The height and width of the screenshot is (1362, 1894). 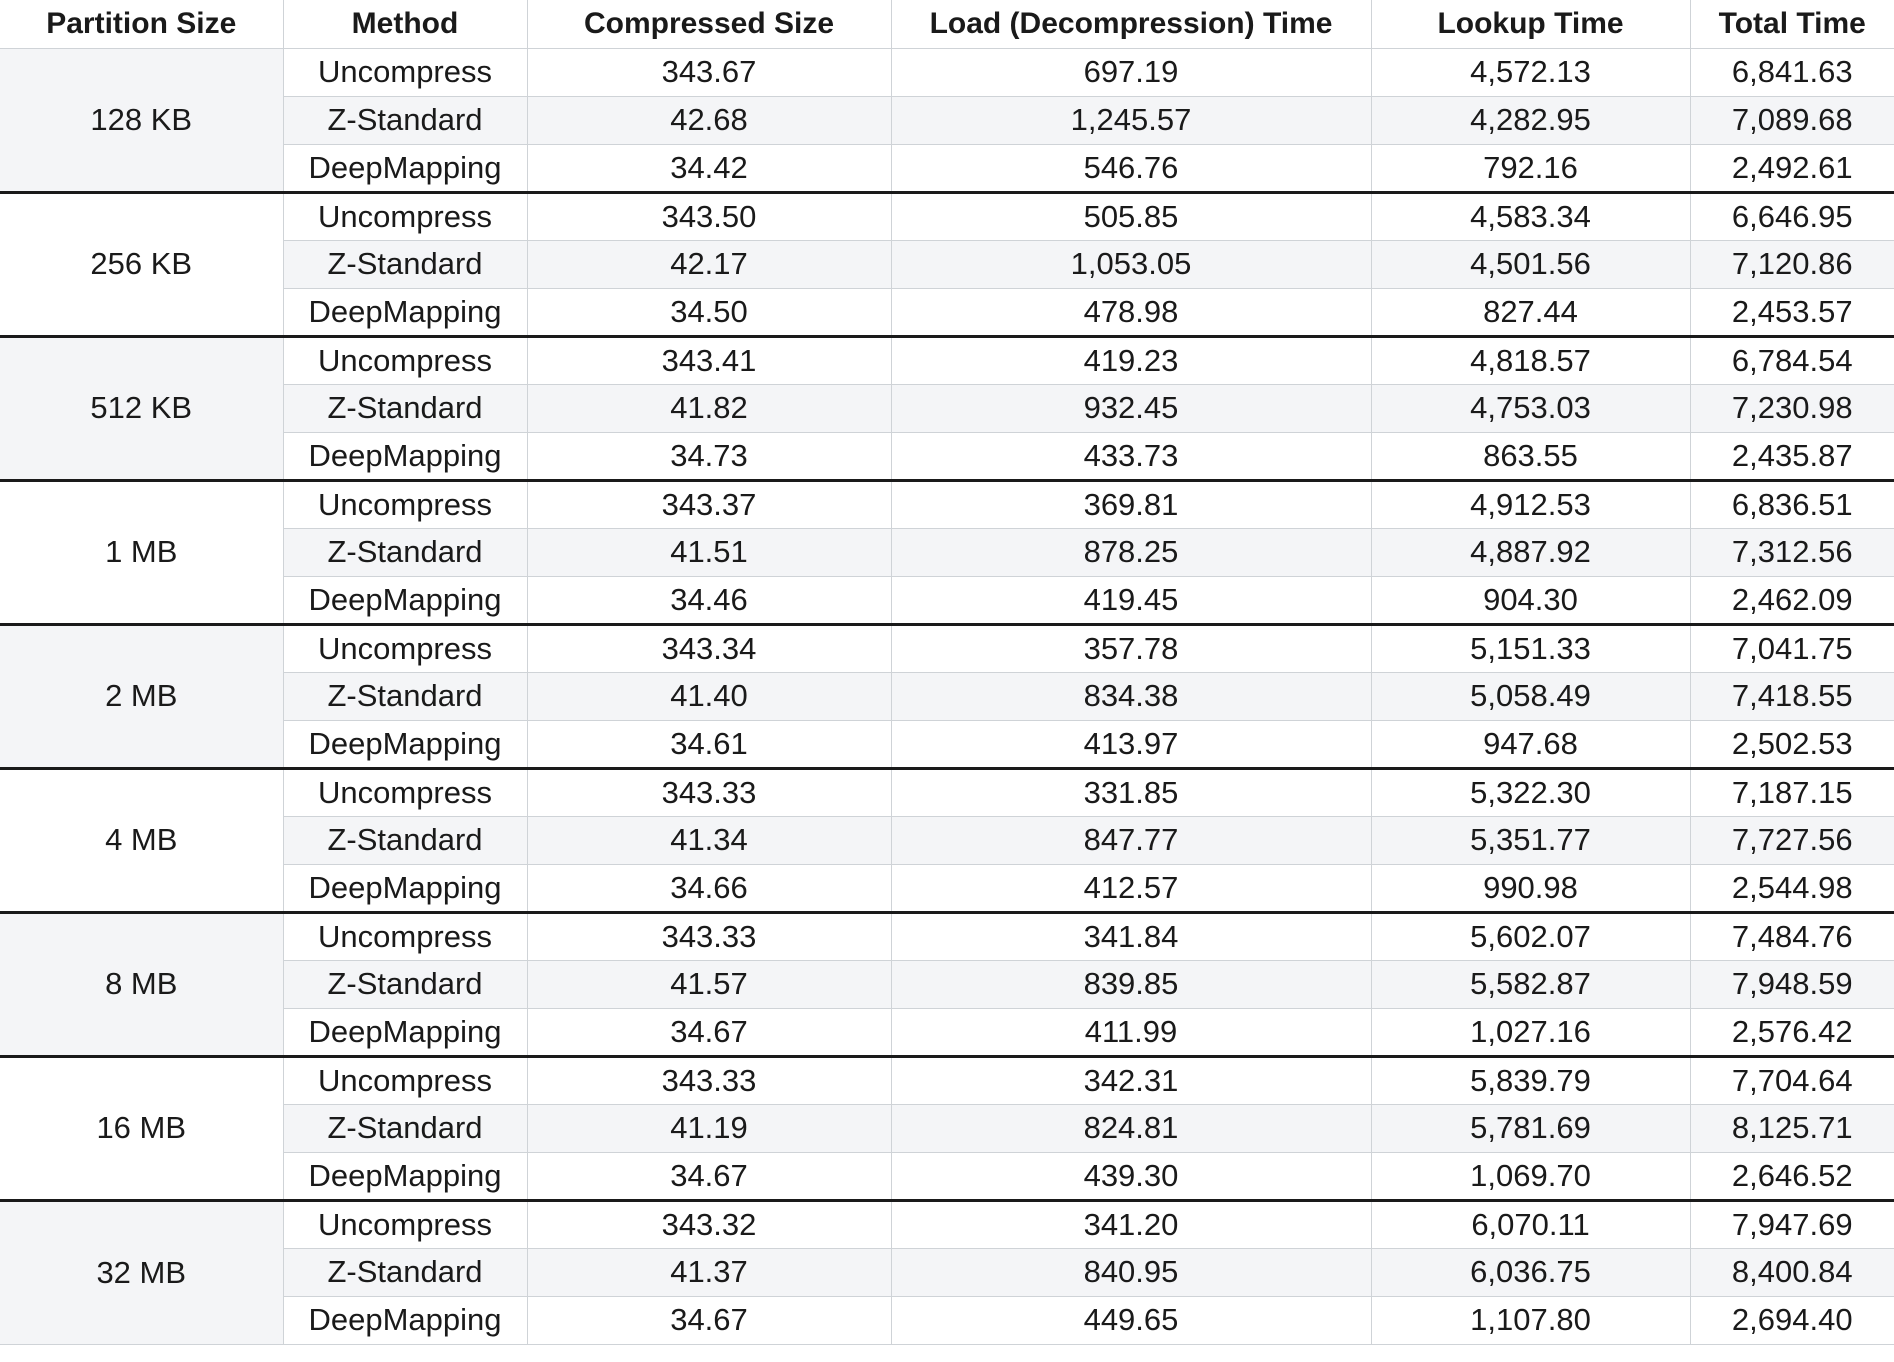 I want to click on total-time-cell: 7,727.56, so click(x=1791, y=840).